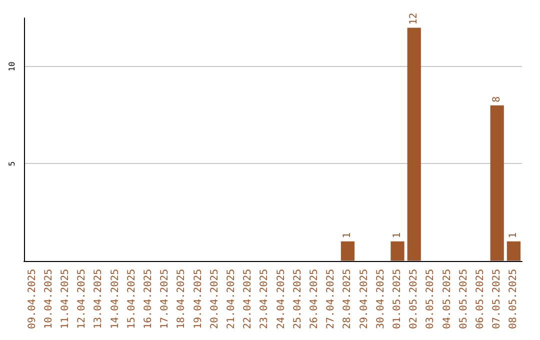 This screenshot has height=340, width=540. I want to click on x-tick-label: 28.04.2025, so click(348, 299).